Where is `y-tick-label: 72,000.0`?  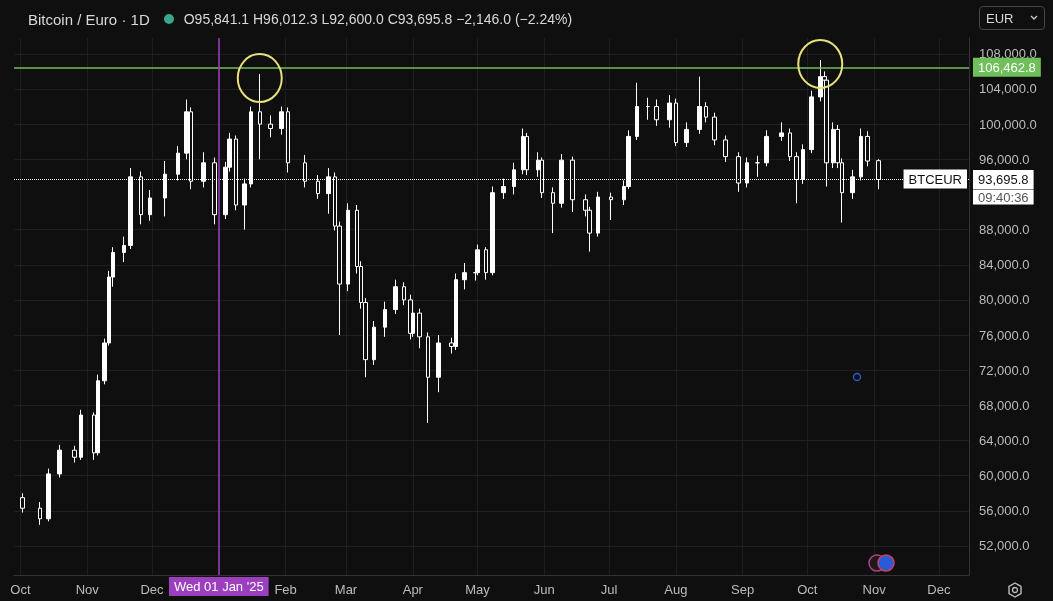
y-tick-label: 72,000.0 is located at coordinates (1004, 370).